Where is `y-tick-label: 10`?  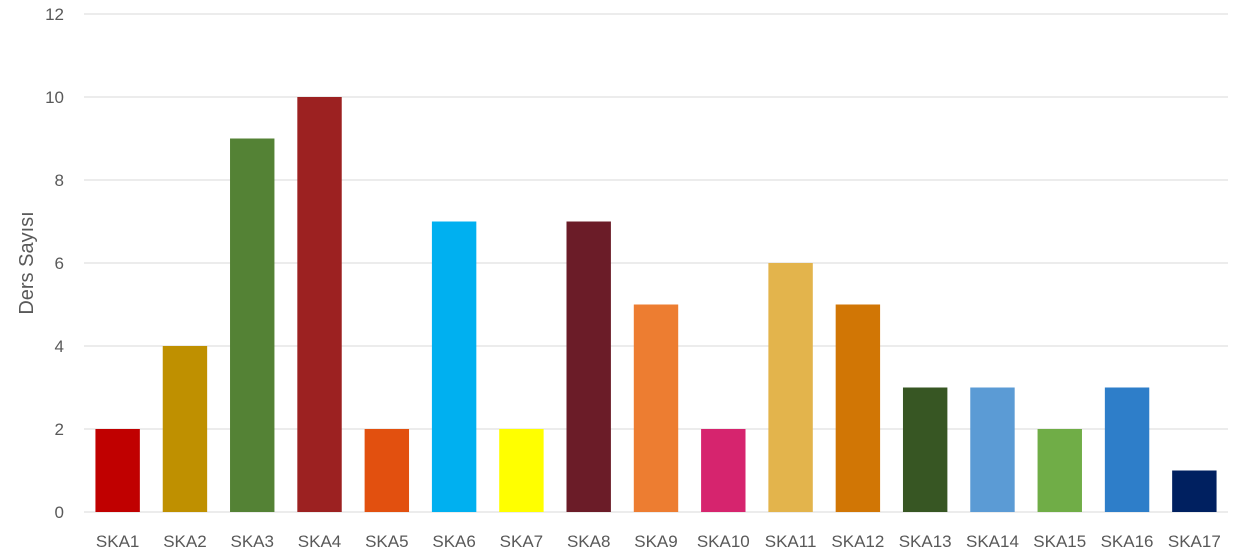
y-tick-label: 10 is located at coordinates (54, 97).